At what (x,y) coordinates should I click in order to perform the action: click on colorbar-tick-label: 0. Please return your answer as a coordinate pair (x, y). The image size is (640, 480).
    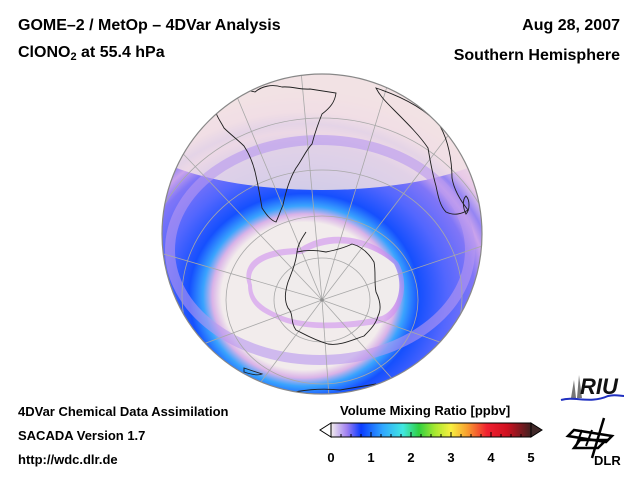
    Looking at the image, I should click on (331, 457).